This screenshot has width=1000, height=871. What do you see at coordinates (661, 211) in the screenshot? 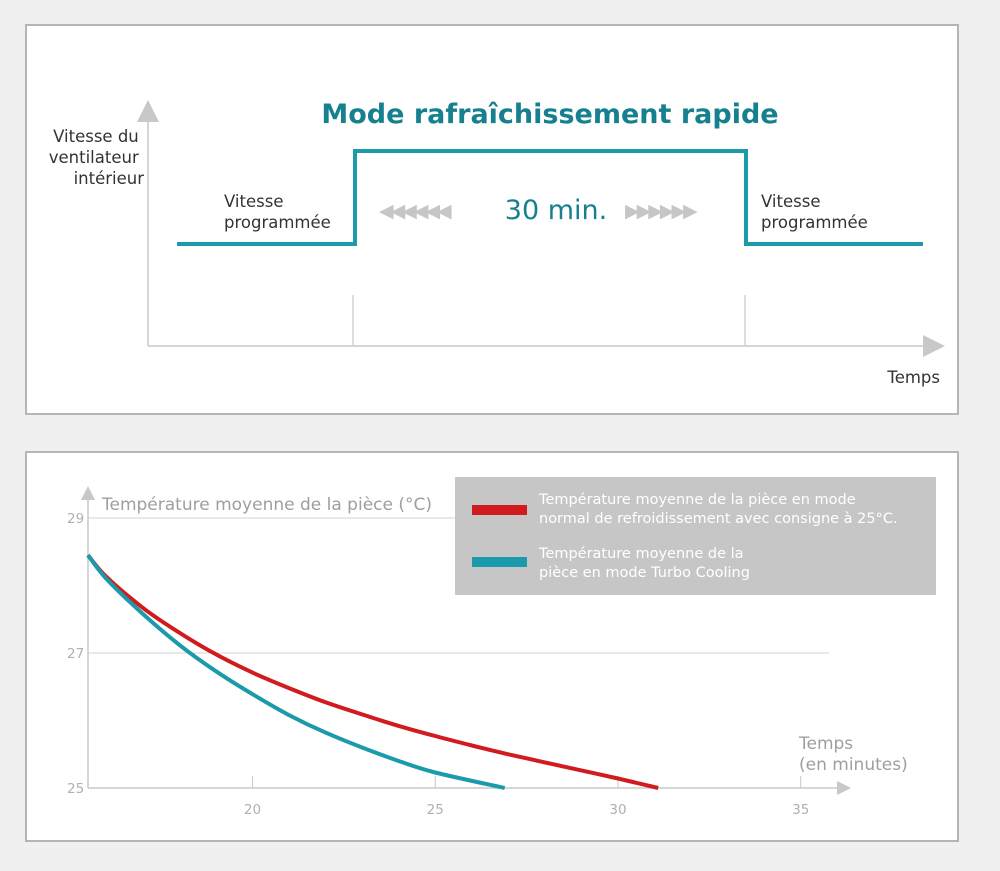
I see `right-arrows-icon: ▶▶▶▶▶▶` at bounding box center [661, 211].